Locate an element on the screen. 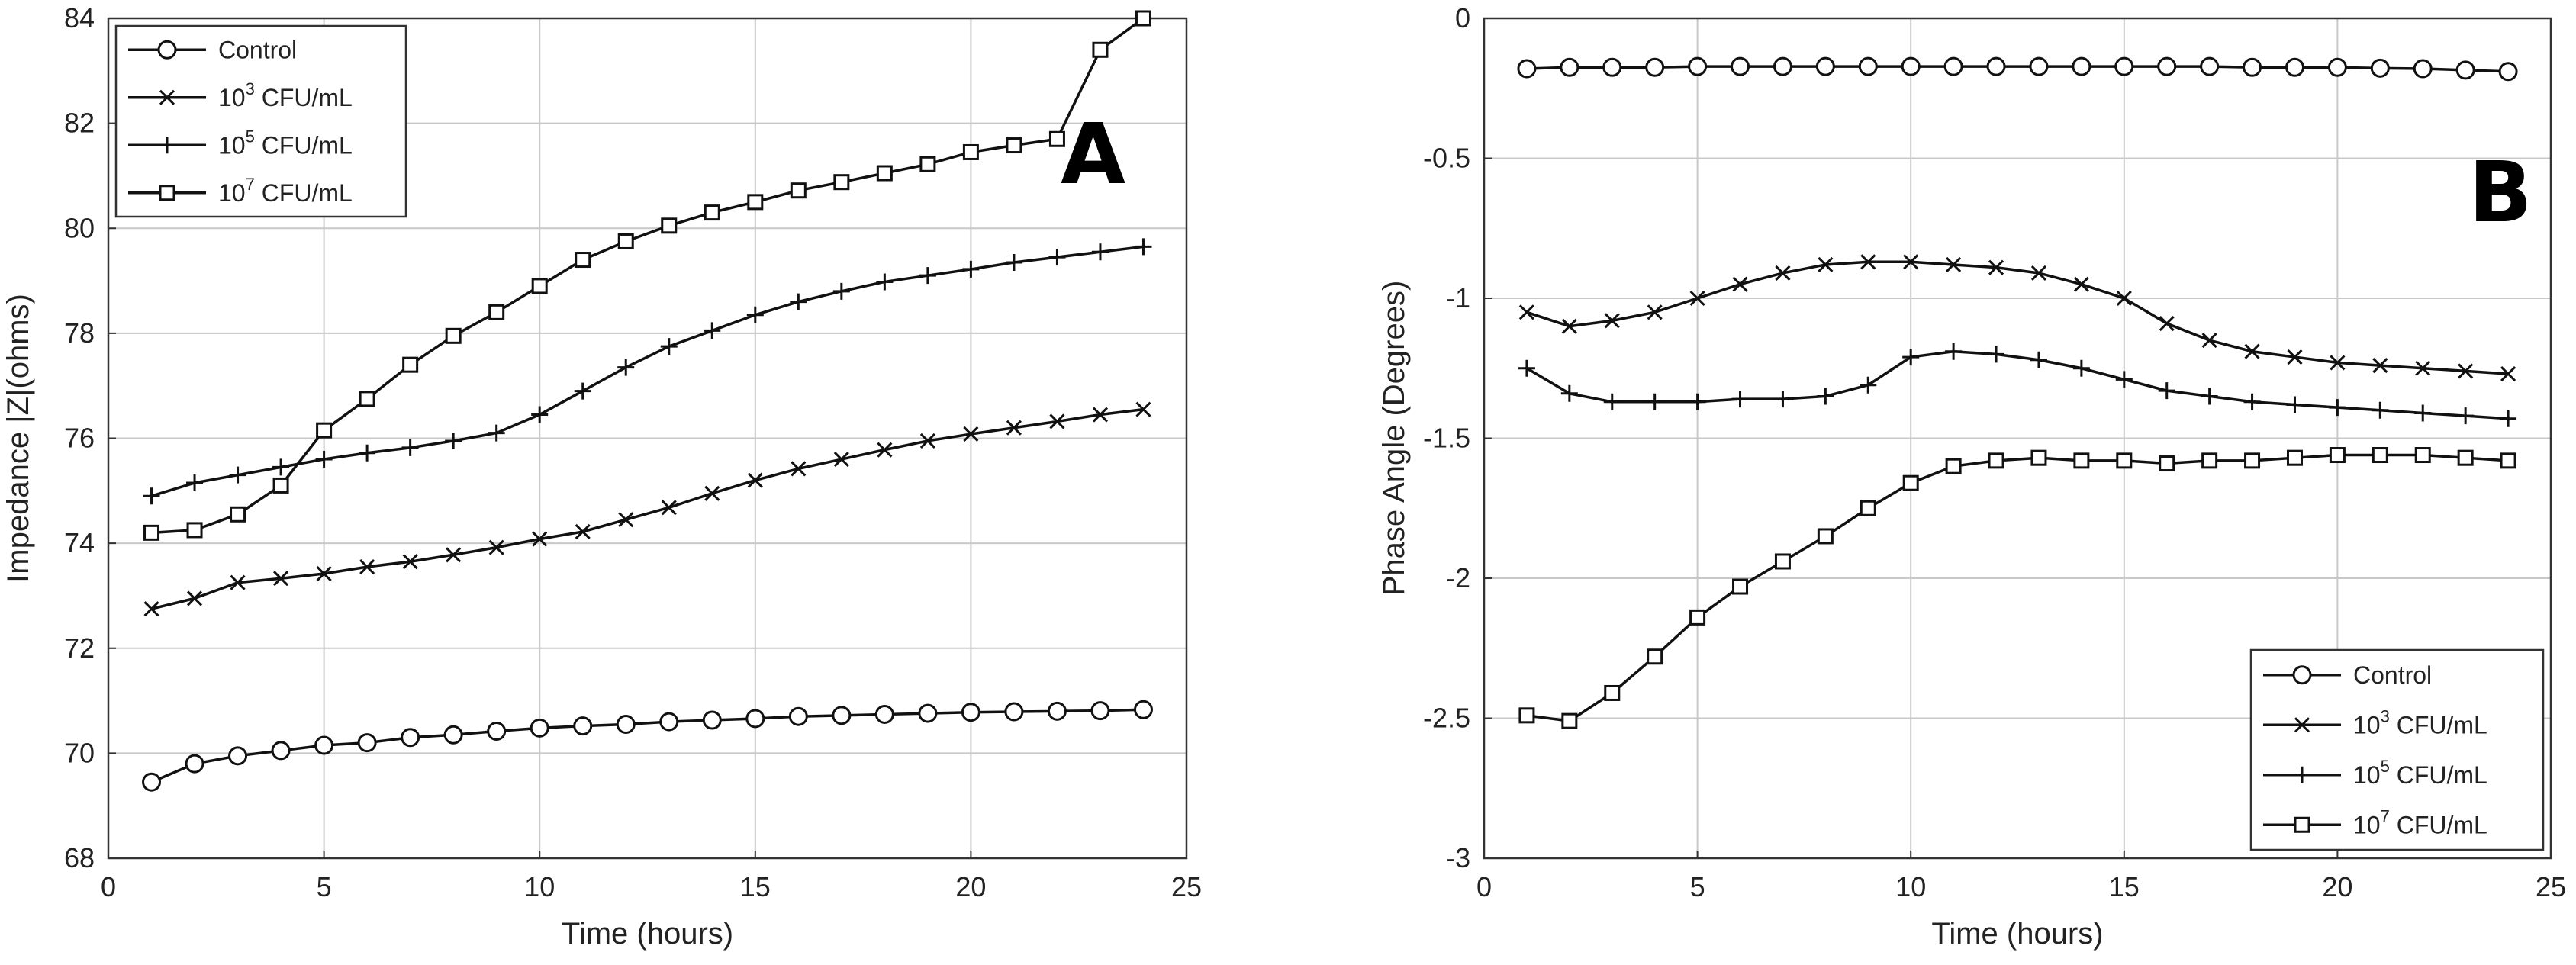 Image resolution: width=2576 pixels, height=965 pixels. legend-label-exponent: 7 is located at coordinates (250, 185).